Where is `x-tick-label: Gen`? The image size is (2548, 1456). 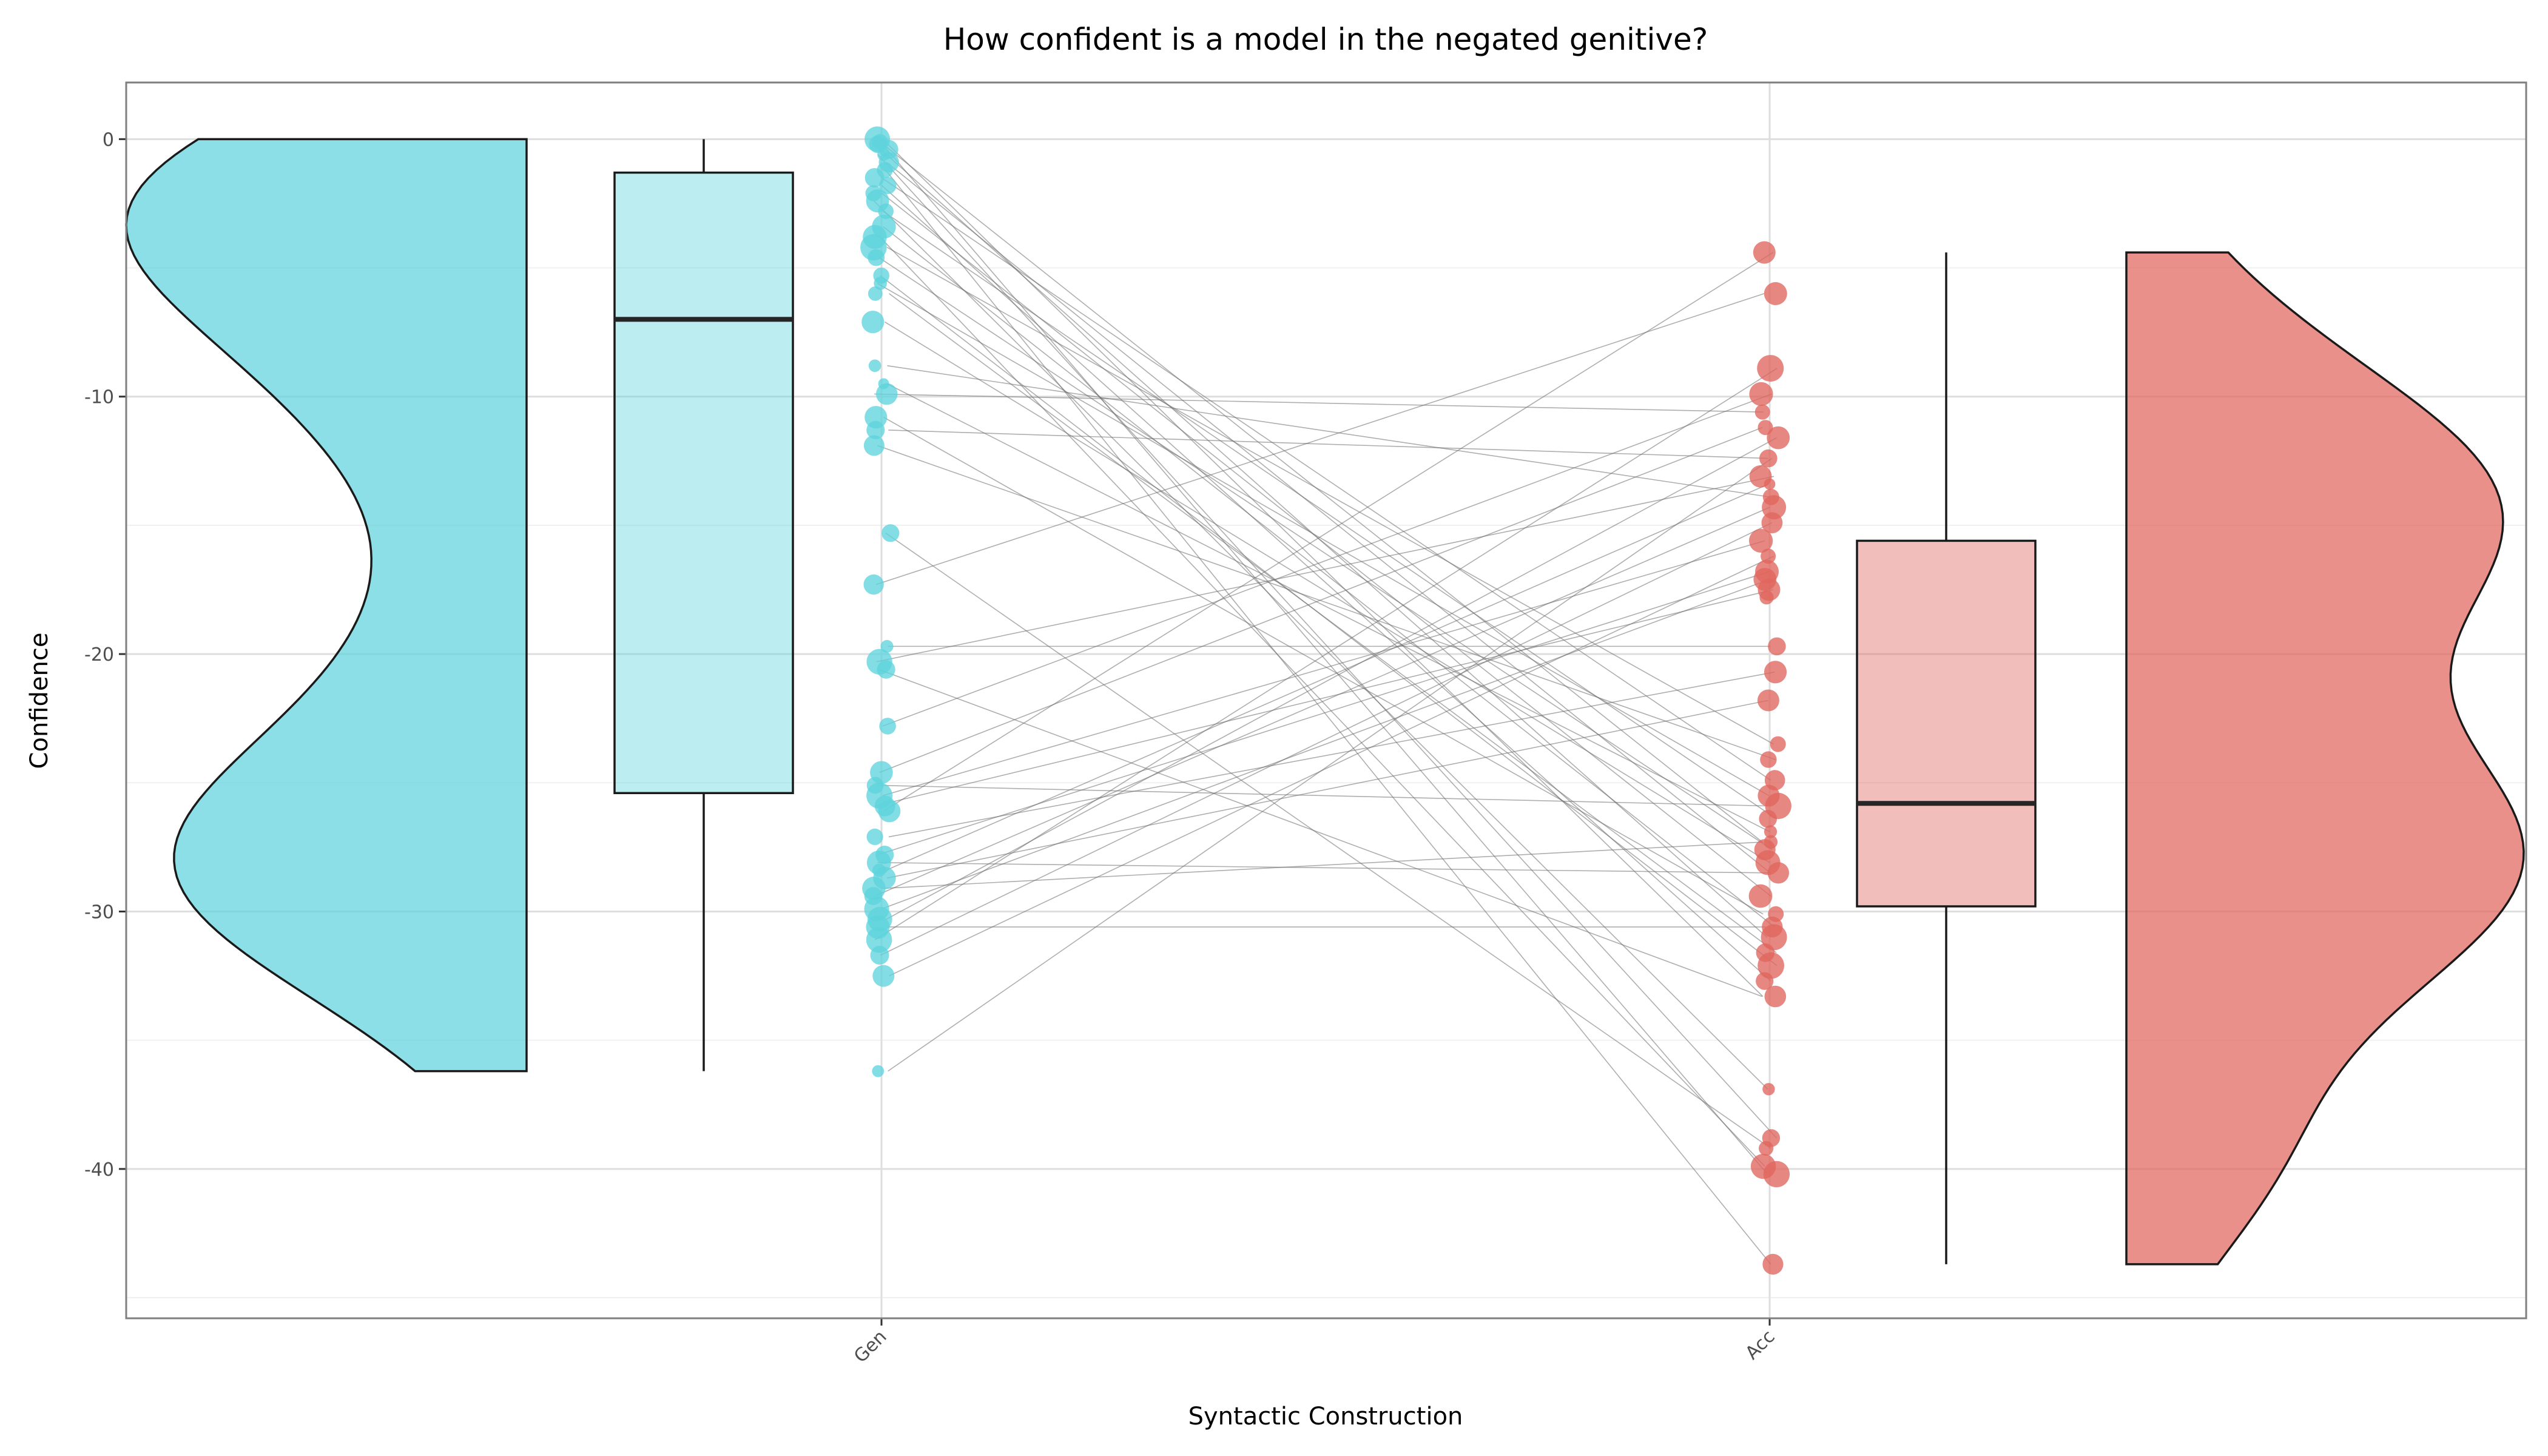 x-tick-label: Gen is located at coordinates (870, 1346).